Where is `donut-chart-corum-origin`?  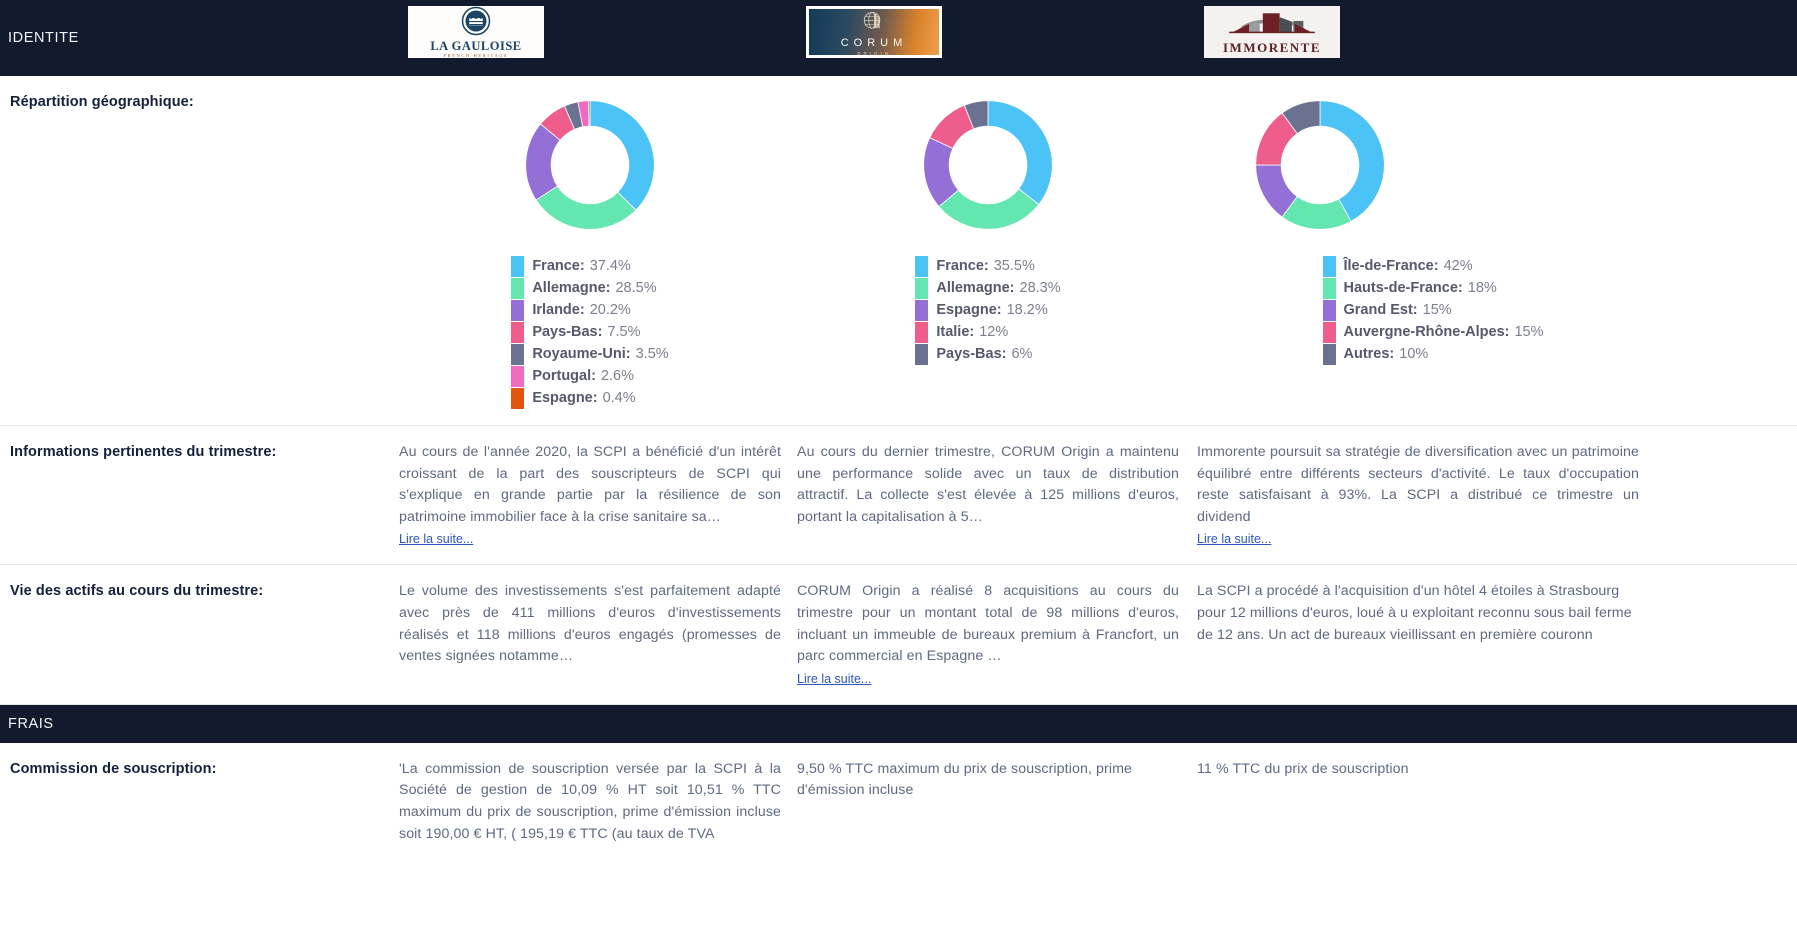 donut-chart-corum-origin is located at coordinates (988, 165).